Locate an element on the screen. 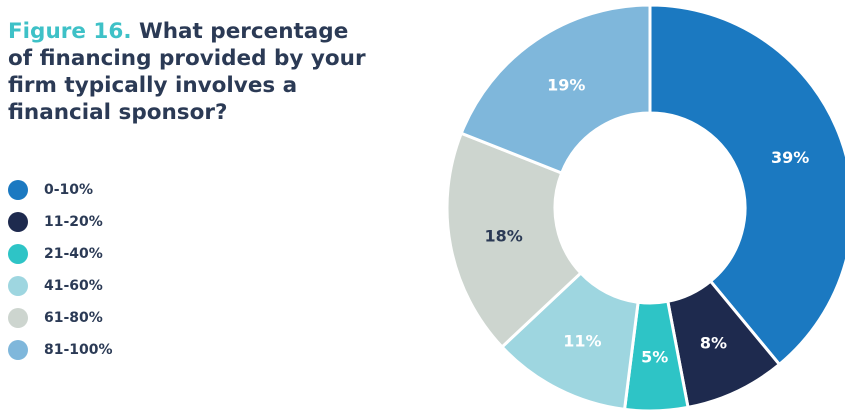  slice-data-label: 19% is located at coordinates (566, 84).